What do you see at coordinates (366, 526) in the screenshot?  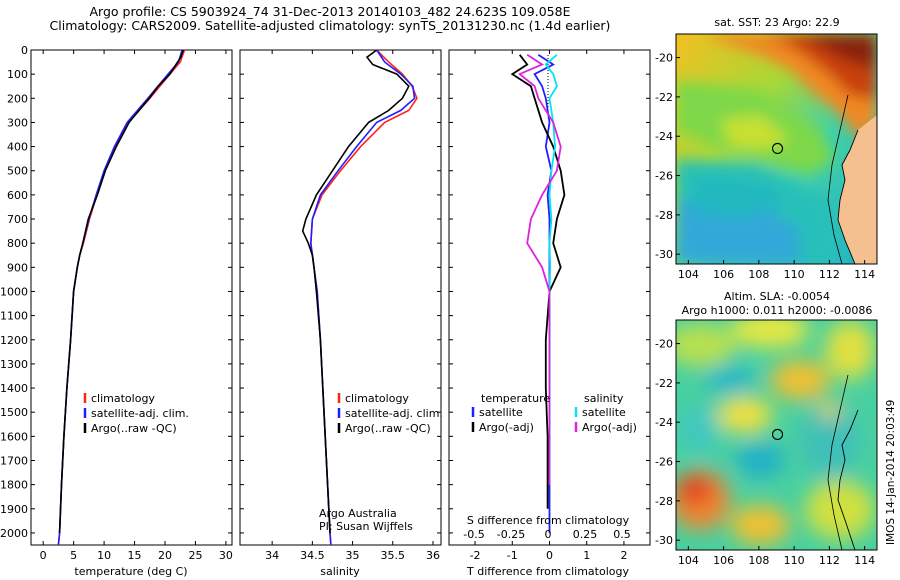 I see `annotation-pi: PI: Susan Wijffels` at bounding box center [366, 526].